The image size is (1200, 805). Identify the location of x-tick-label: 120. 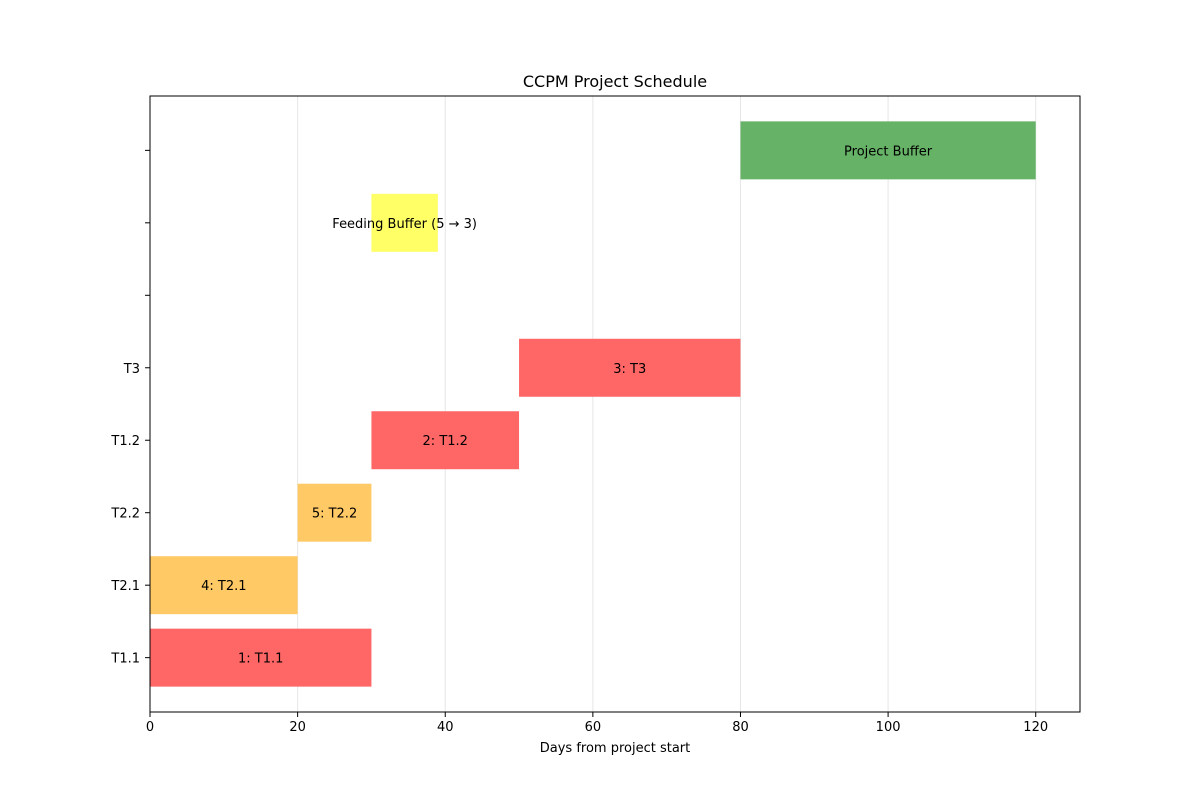
(1035, 727).